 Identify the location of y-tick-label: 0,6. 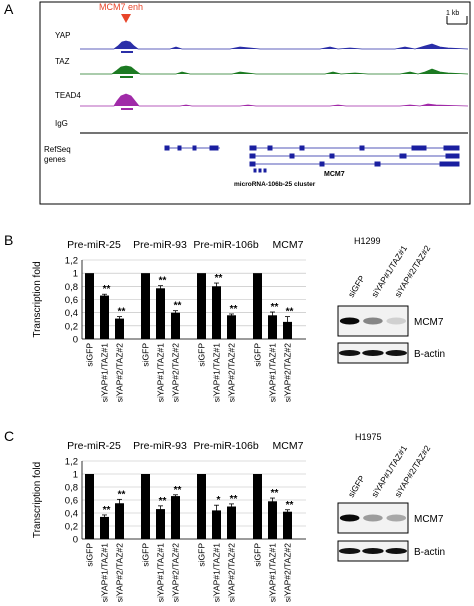
(71, 300).